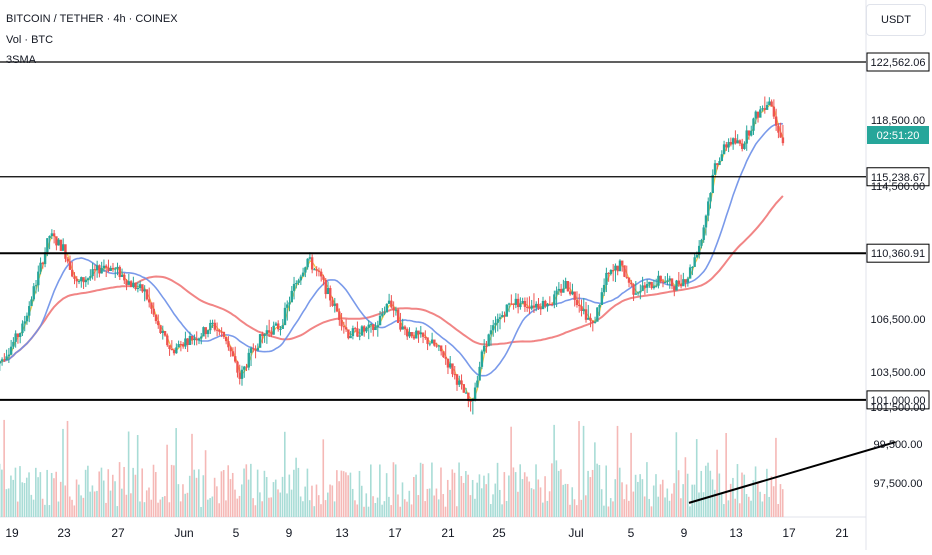 The image size is (932, 555). I want to click on price-tick-label: 103,500.00, so click(897, 373).